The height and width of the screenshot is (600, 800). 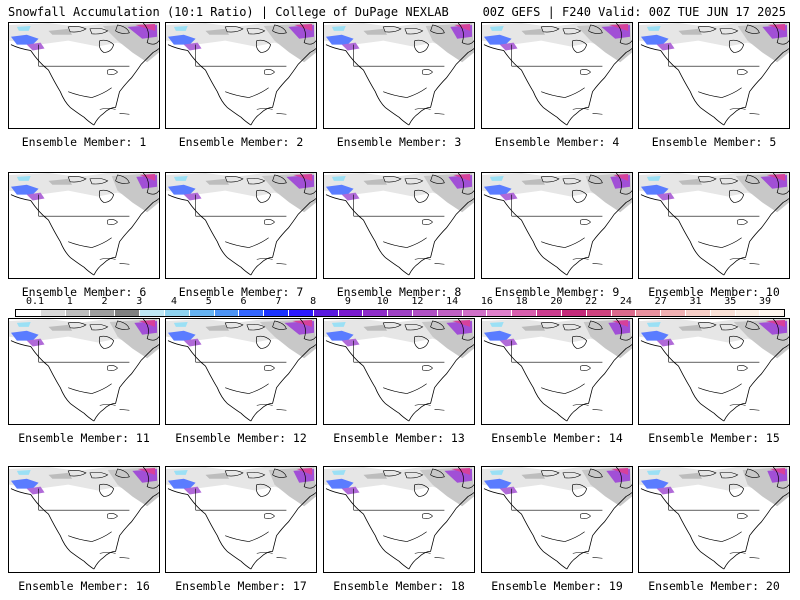 I want to click on ensemble-member-label: Ensemble Member: 18, so click(x=399, y=586).